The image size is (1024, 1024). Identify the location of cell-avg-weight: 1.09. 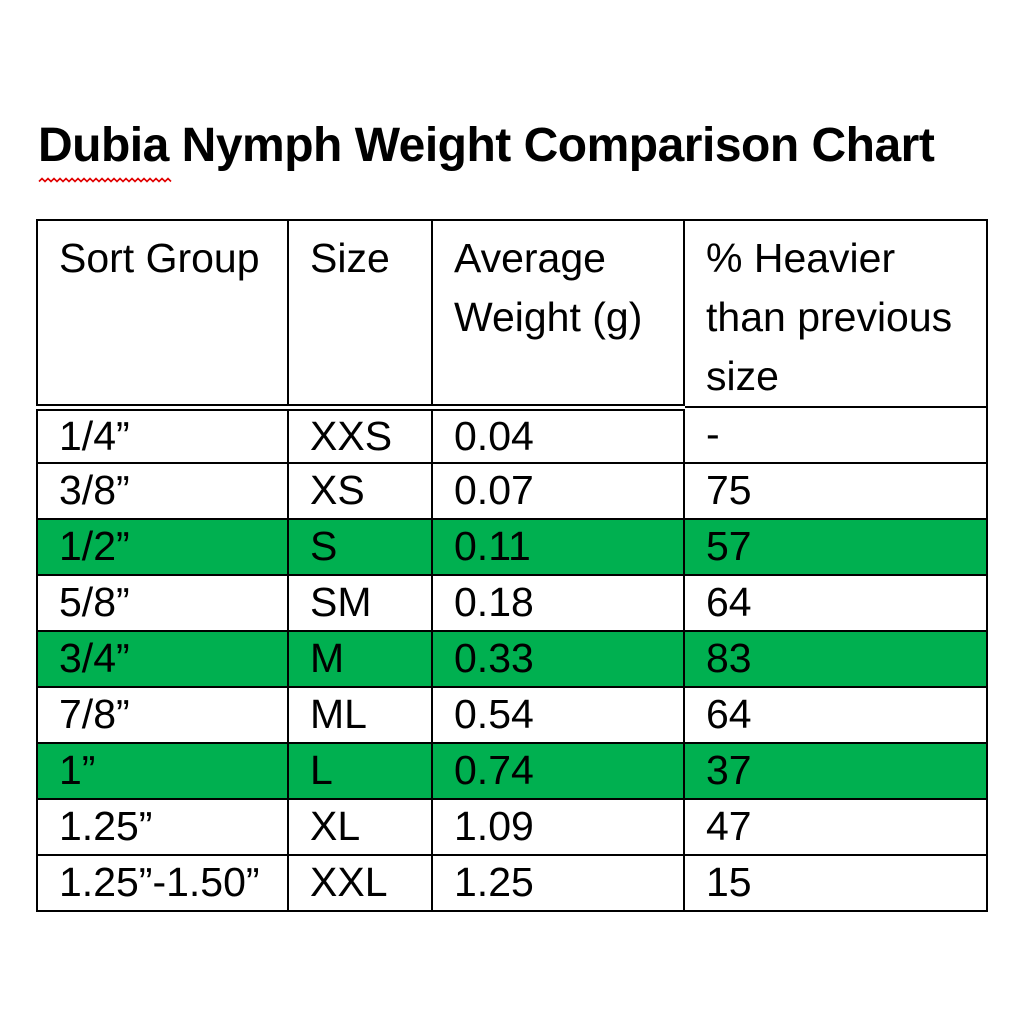
(558, 827).